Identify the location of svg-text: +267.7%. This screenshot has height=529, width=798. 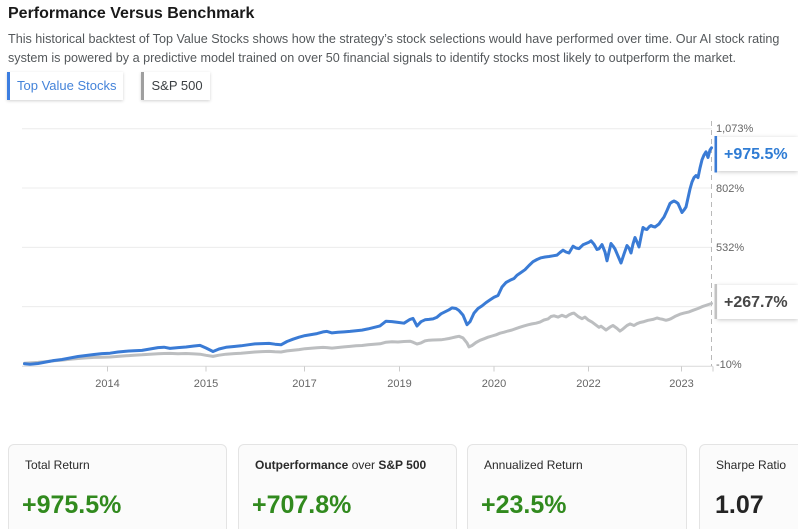
(756, 302).